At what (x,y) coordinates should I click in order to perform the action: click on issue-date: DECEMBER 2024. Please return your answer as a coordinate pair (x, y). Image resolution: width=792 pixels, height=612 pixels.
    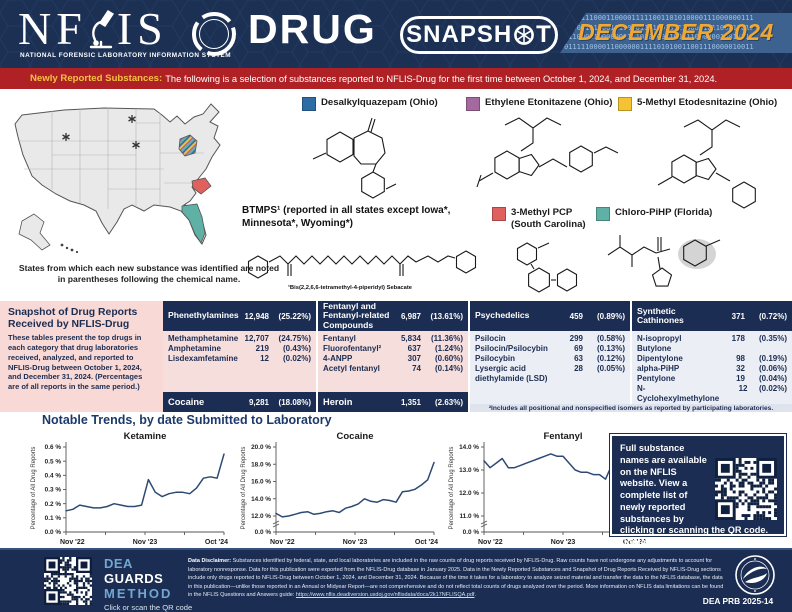
    Looking at the image, I should click on (676, 32).